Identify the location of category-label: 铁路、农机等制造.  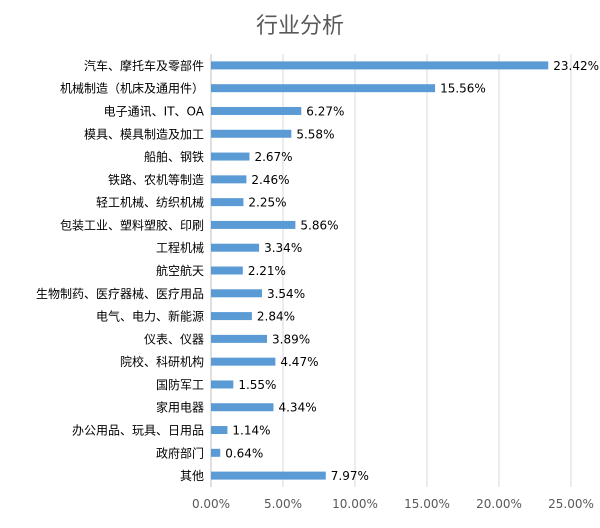
(156, 179).